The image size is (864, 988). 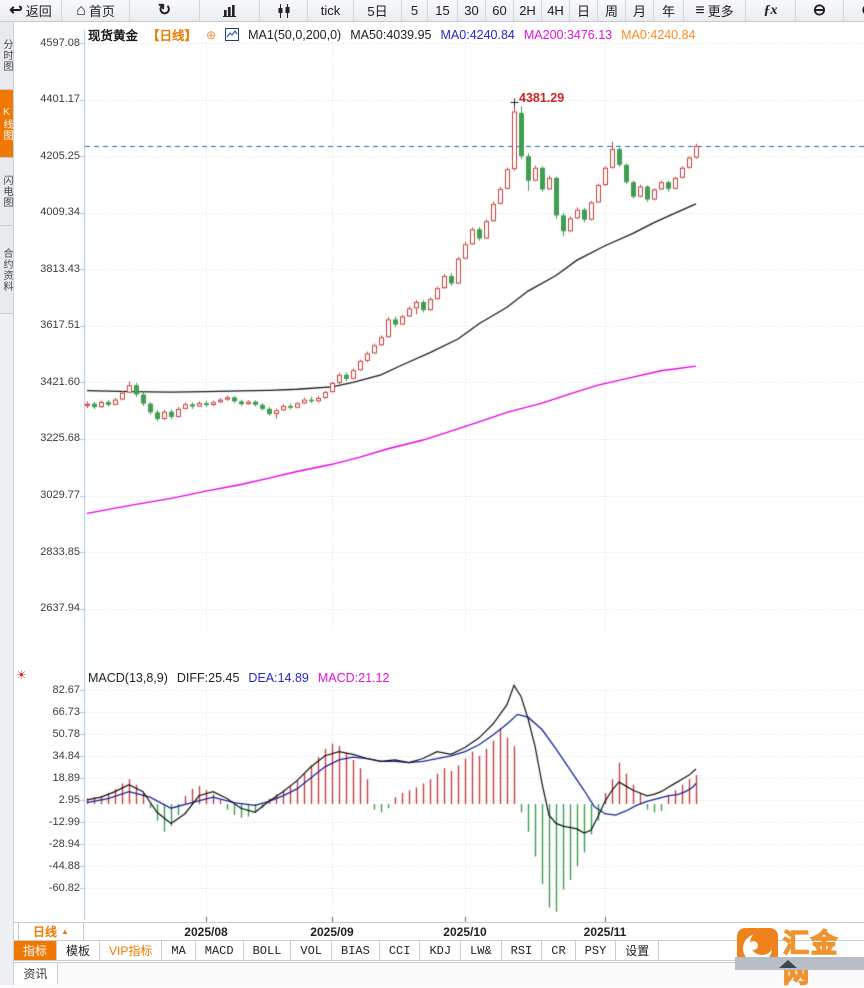 I want to click on sun-icon: ☀, so click(x=21, y=675).